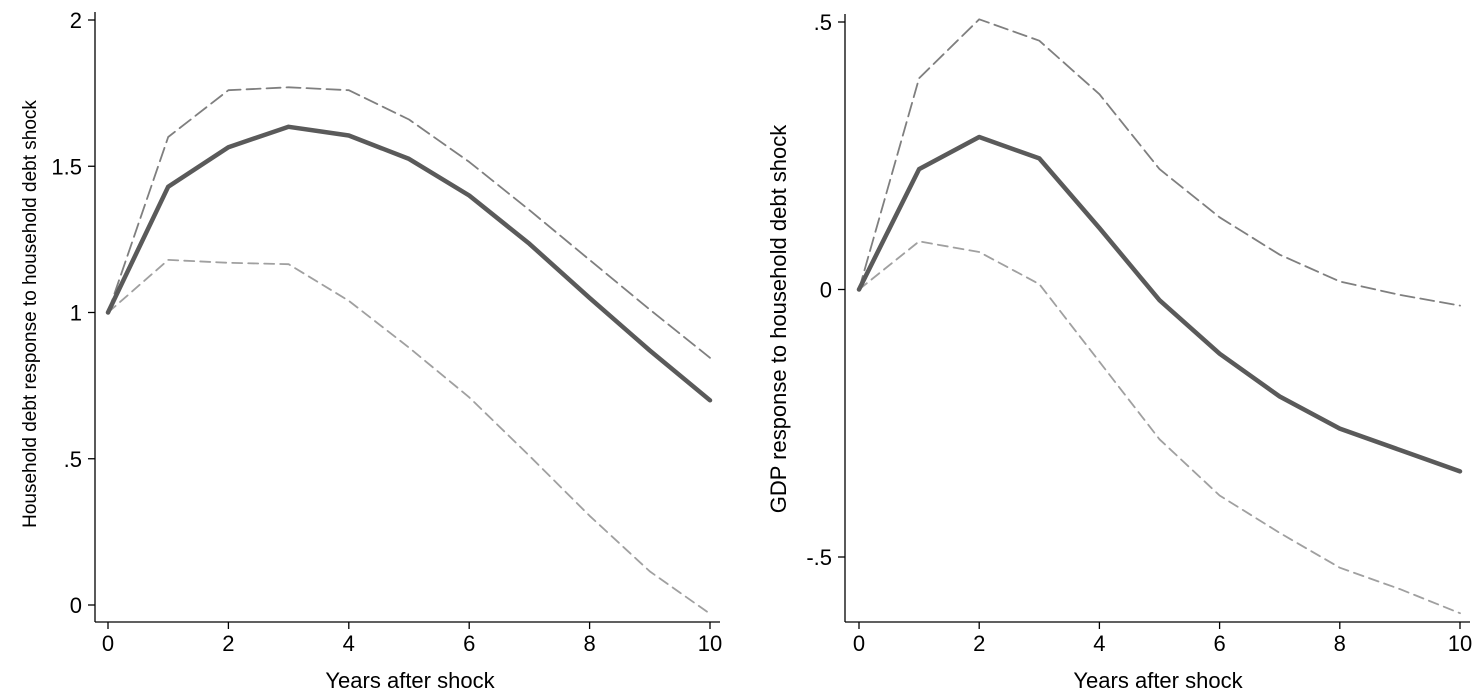 The height and width of the screenshot is (696, 1482). I want to click on right-xlabel: Years after shock, so click(1158, 680).